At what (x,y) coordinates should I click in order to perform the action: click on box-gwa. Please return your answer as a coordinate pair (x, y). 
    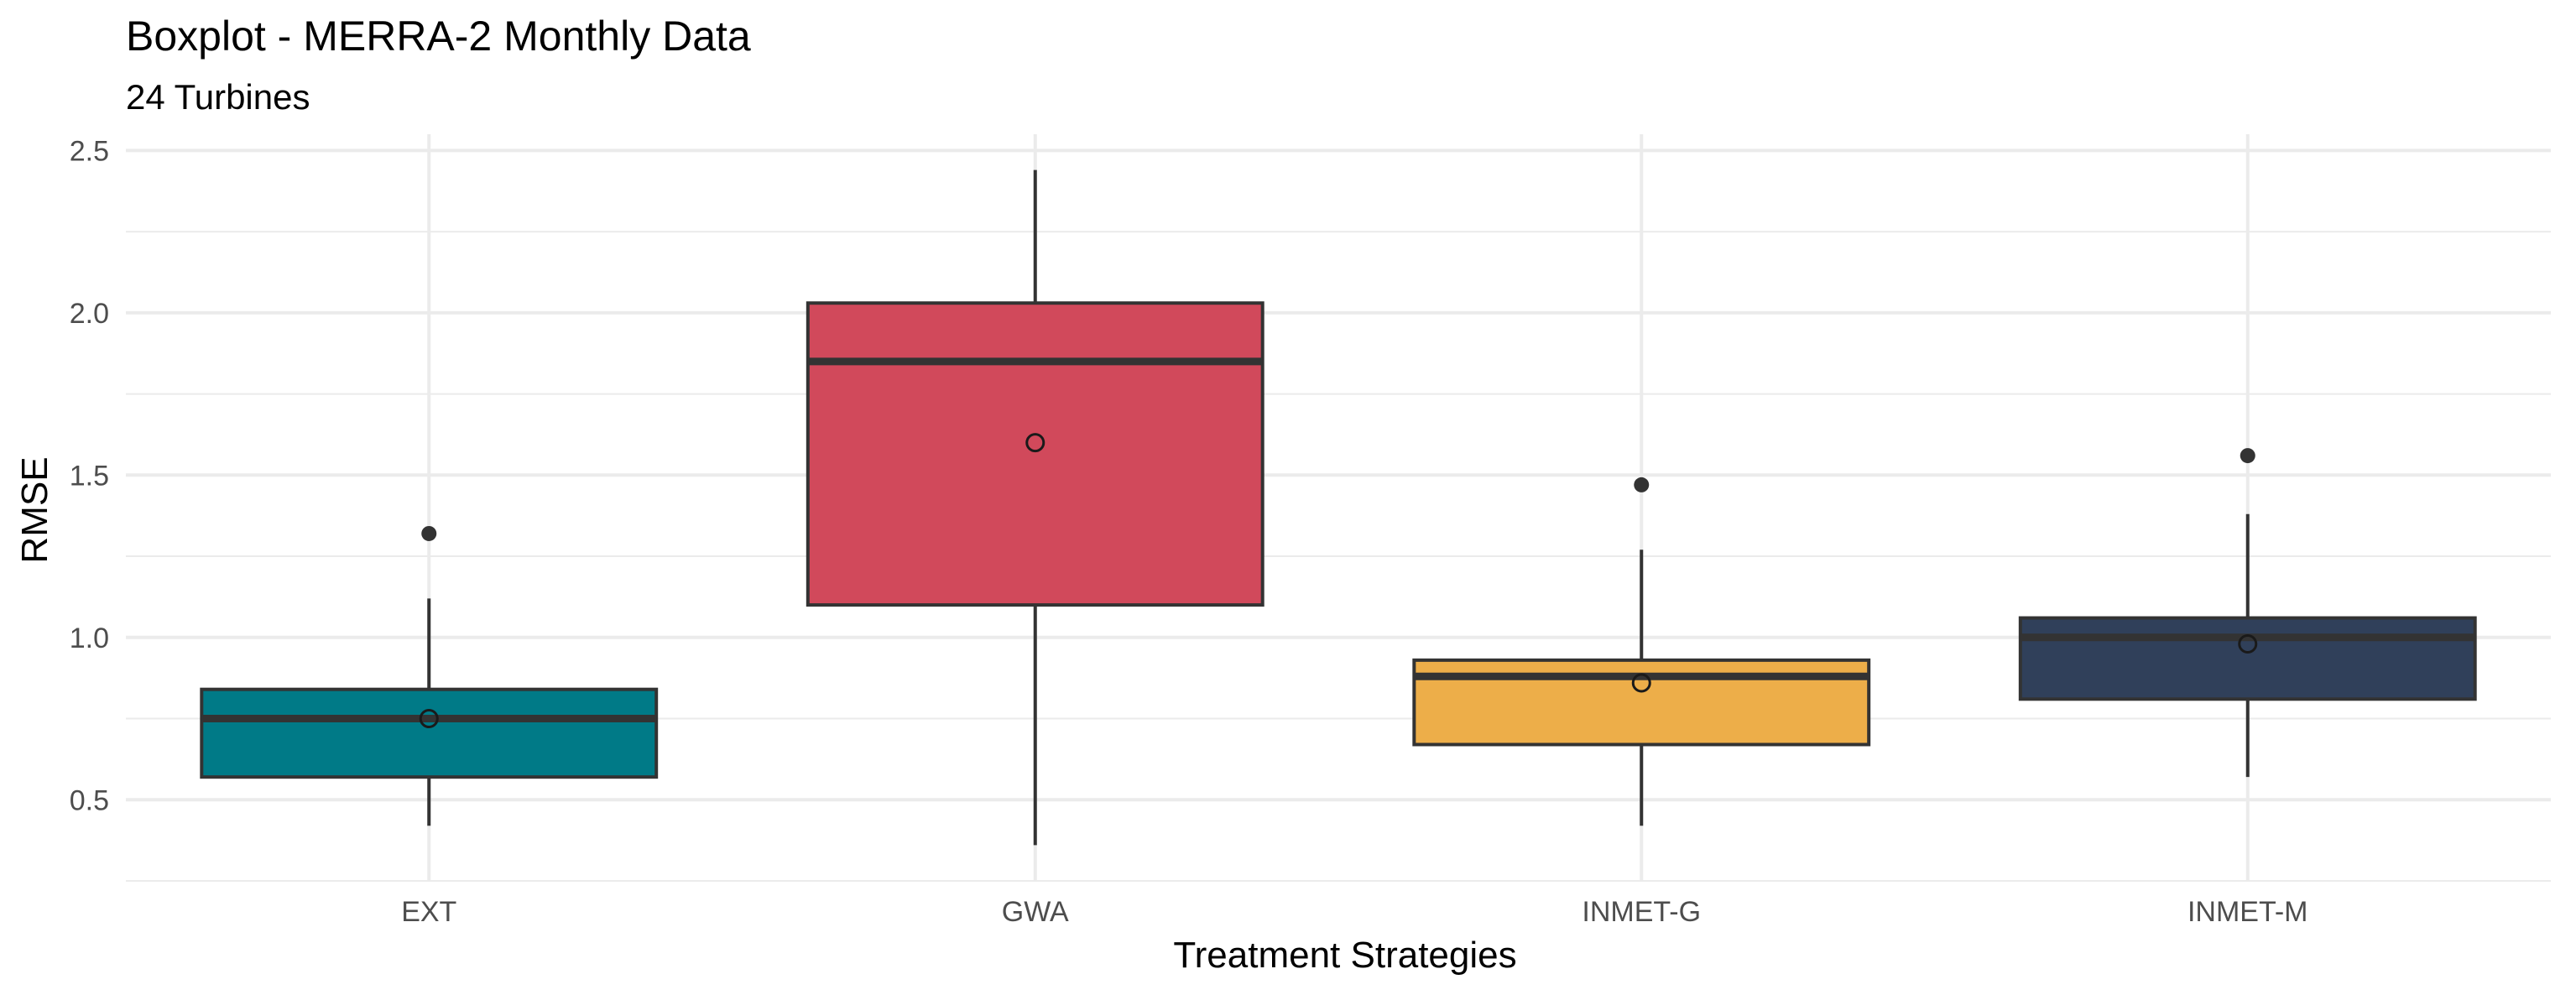
    Looking at the image, I should click on (1035, 507).